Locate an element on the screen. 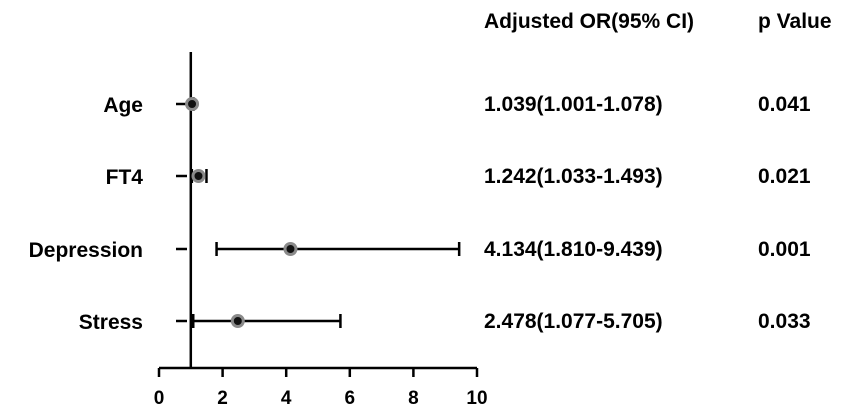 The width and height of the screenshot is (854, 417). row-label: FT4 is located at coordinates (125, 177).